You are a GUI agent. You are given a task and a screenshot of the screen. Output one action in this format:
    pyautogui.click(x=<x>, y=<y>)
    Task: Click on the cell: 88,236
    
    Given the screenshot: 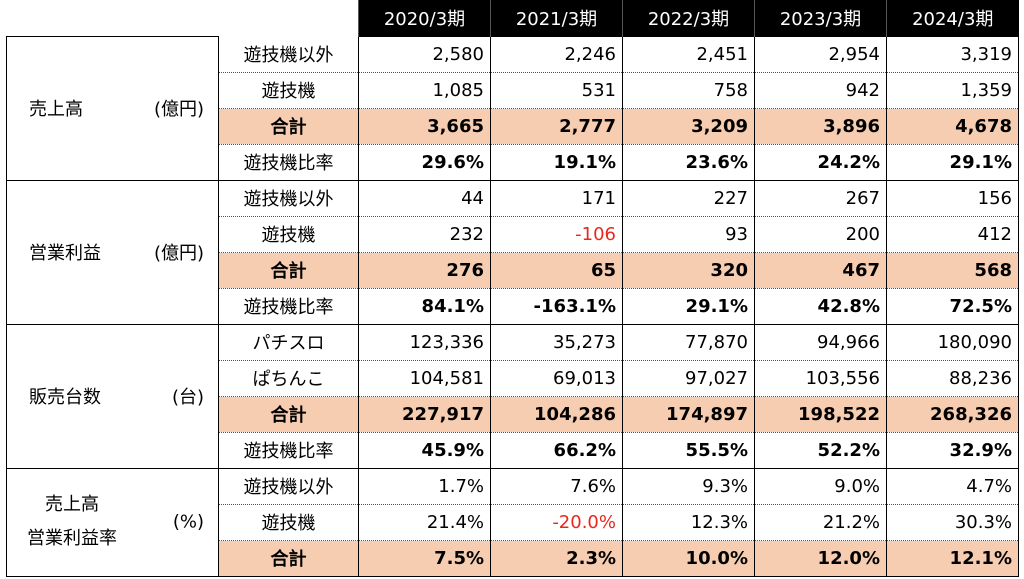 What is the action you would take?
    pyautogui.click(x=952, y=378)
    